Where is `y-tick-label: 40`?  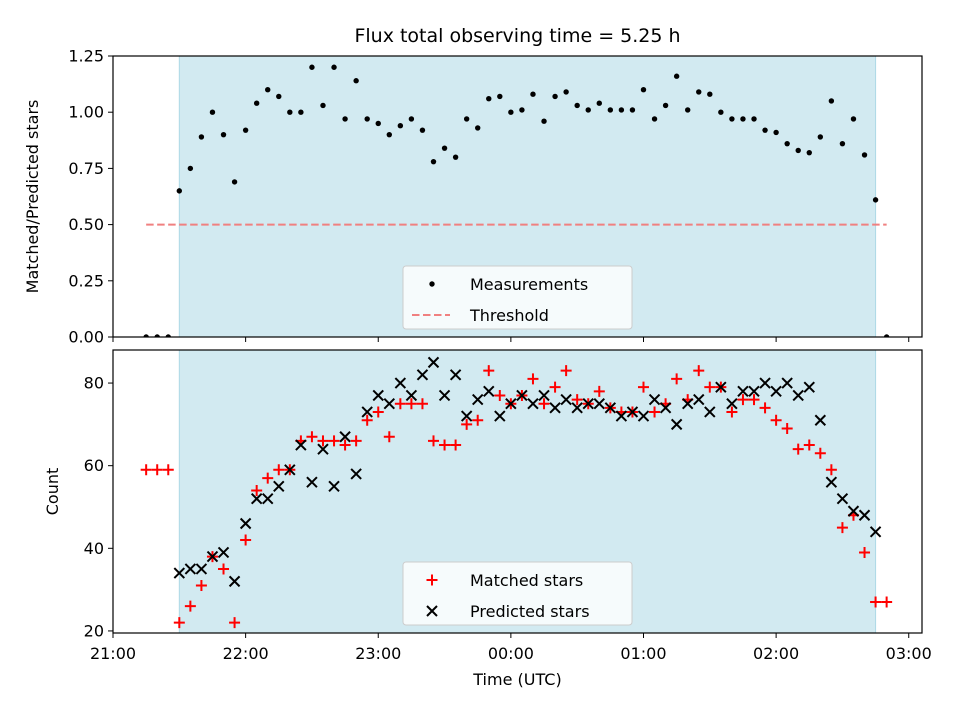 y-tick-label: 40 is located at coordinates (94, 548).